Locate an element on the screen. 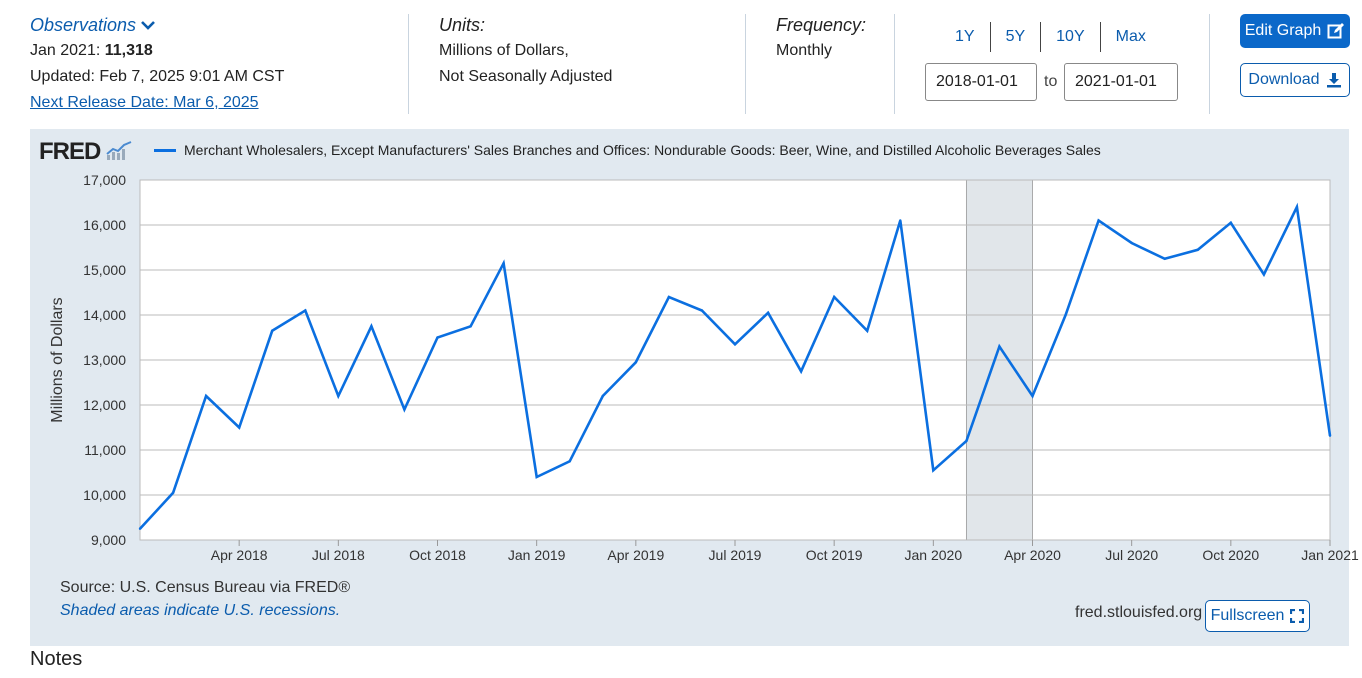 This screenshot has width=1362, height=678. y-tick-label: 16,000 is located at coordinates (104, 225).